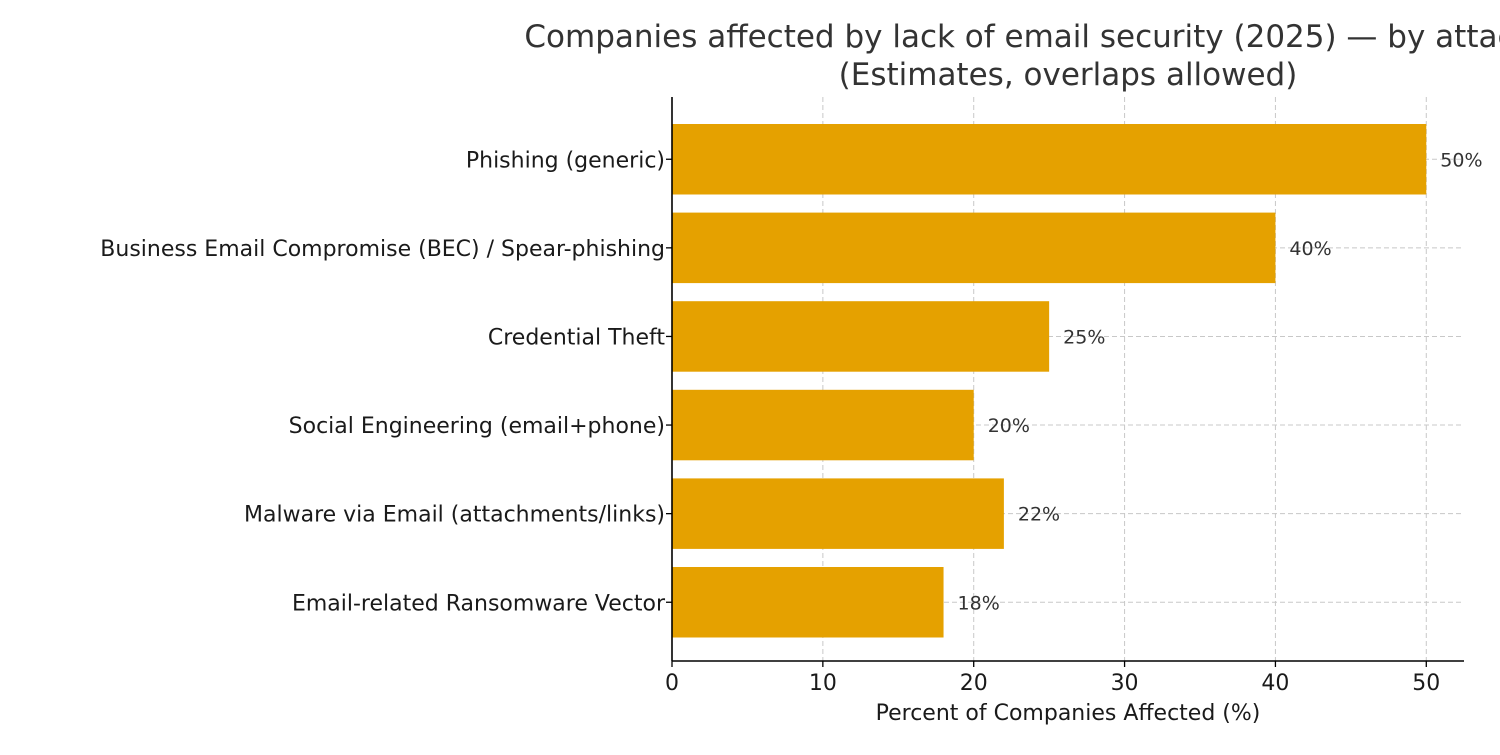 The image size is (1500, 755). Describe the element at coordinates (1125, 683) in the screenshot. I see `x-tick-label-3: 30` at that location.